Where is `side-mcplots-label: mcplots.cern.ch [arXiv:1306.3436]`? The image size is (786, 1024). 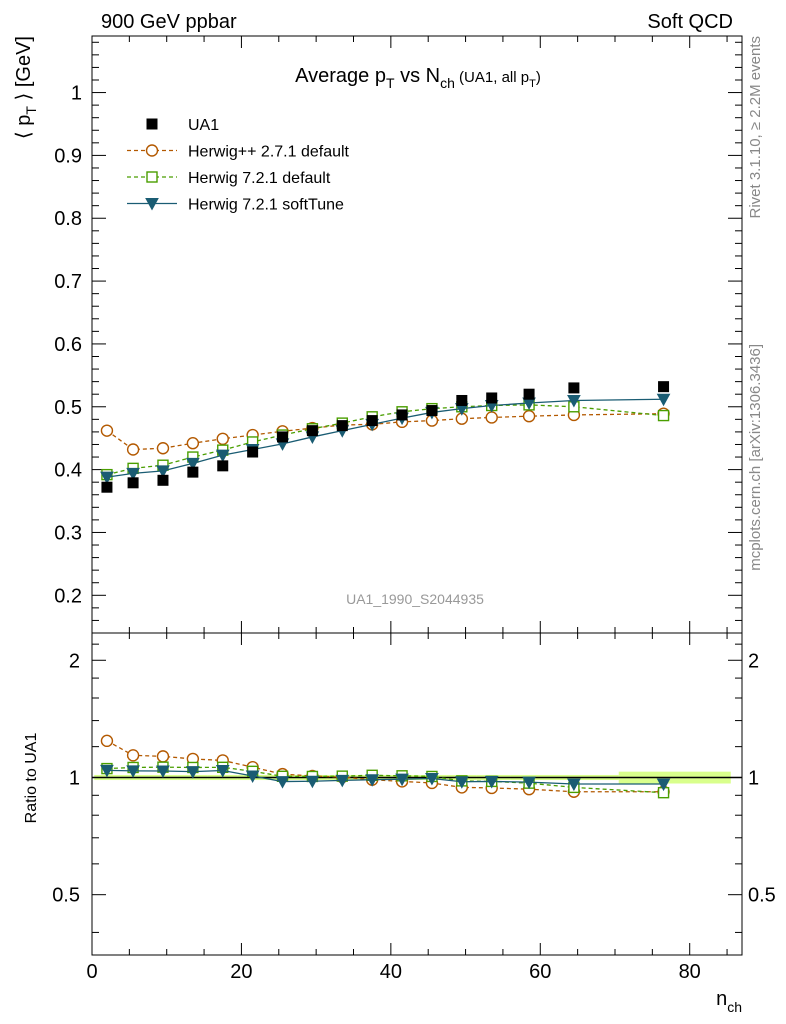 side-mcplots-label: mcplots.cern.ch [arXiv:1306.3436] is located at coordinates (755, 457).